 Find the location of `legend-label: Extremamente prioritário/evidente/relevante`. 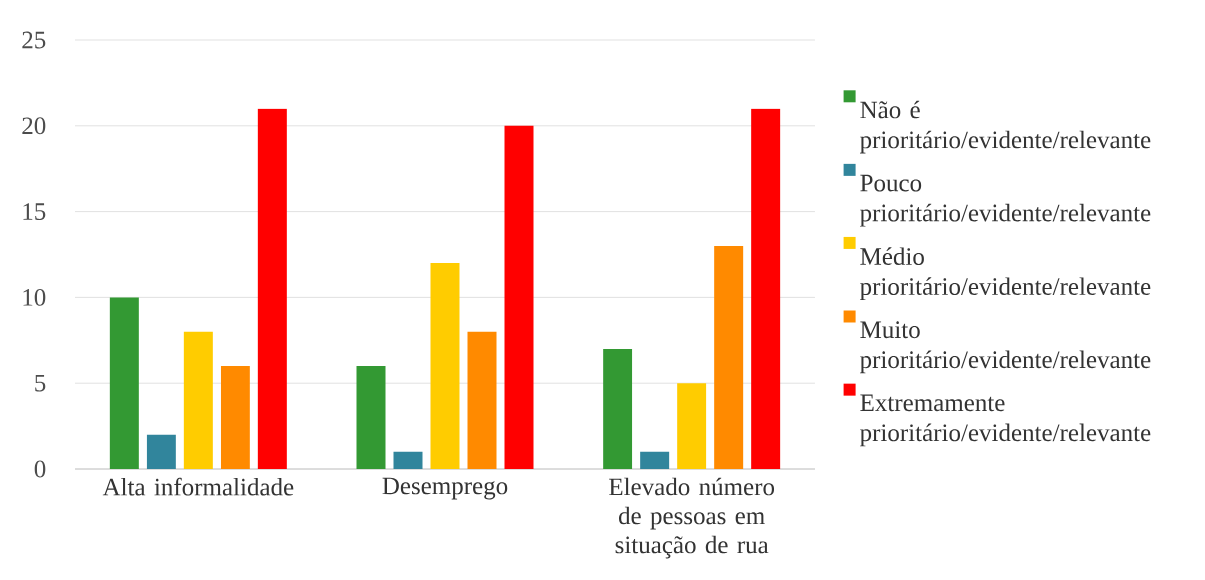

legend-label: Extremamente prioritário/evidente/relevante is located at coordinates (1005, 420).